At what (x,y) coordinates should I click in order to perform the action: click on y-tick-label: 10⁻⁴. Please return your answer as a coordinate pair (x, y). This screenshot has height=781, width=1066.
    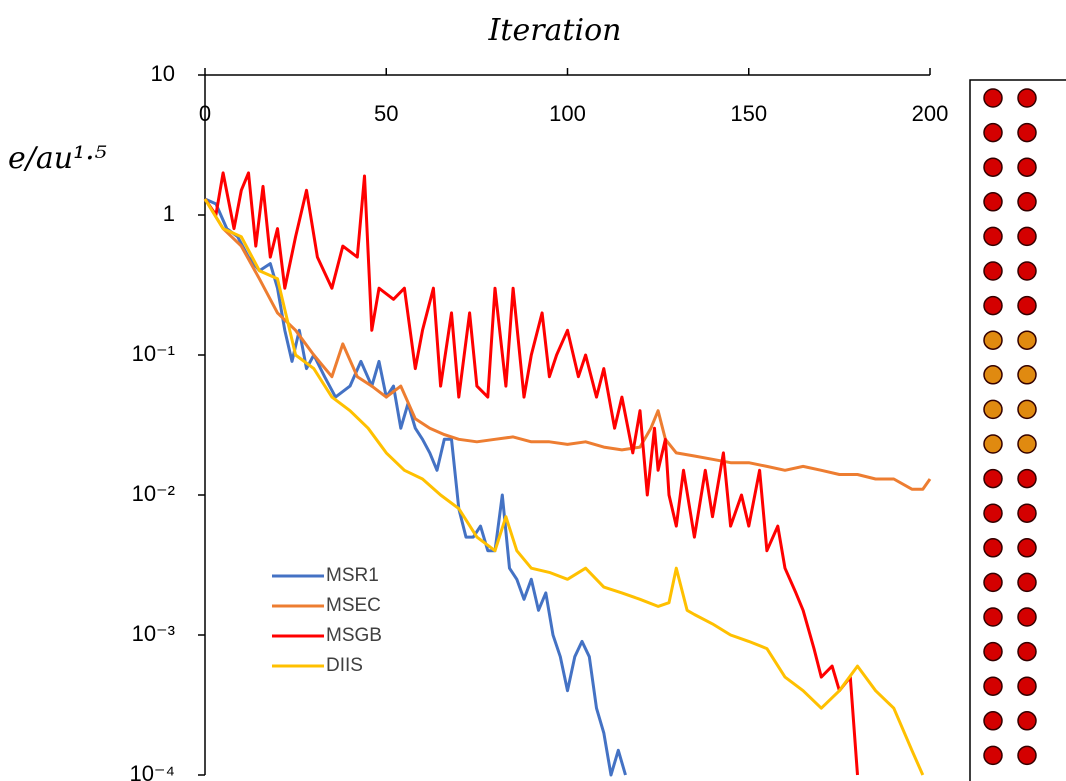
    Looking at the image, I should click on (152, 771).